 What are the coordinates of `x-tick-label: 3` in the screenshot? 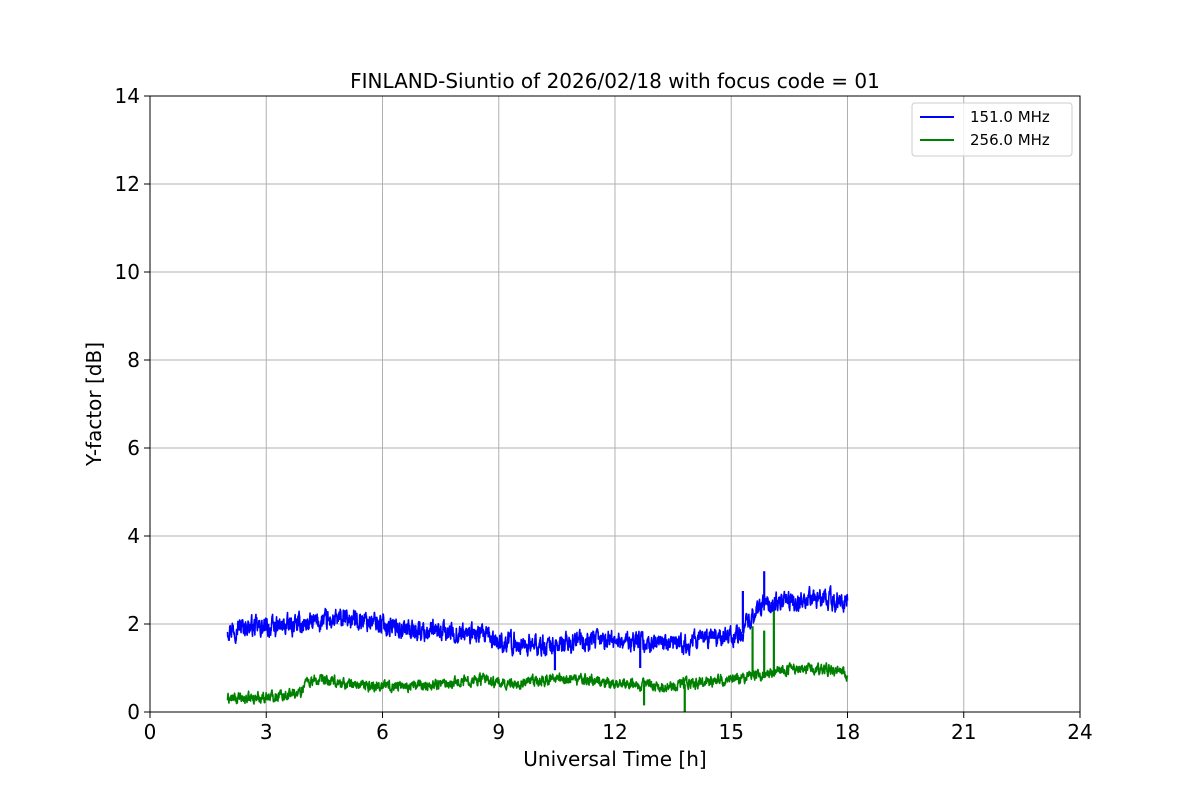 It's located at (266, 732).